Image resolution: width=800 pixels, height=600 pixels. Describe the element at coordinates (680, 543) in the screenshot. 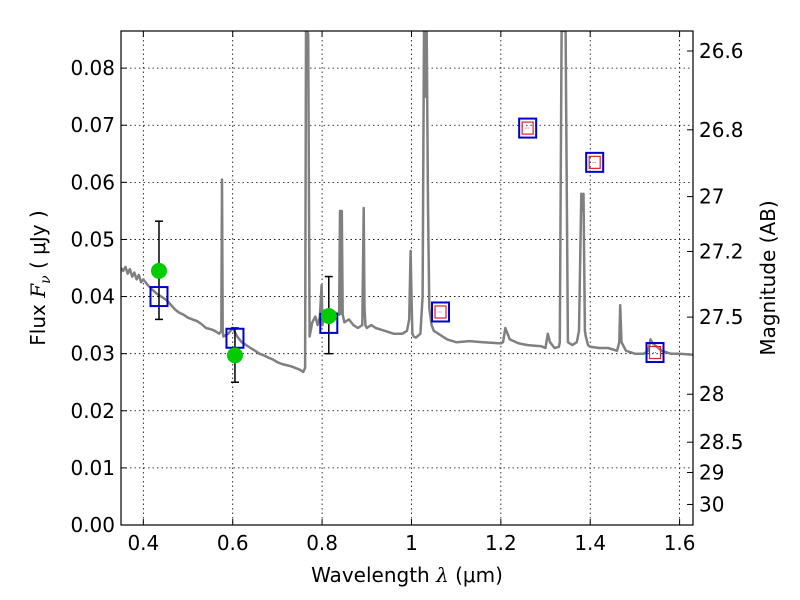

I see `x-tick-label: 1.6` at that location.